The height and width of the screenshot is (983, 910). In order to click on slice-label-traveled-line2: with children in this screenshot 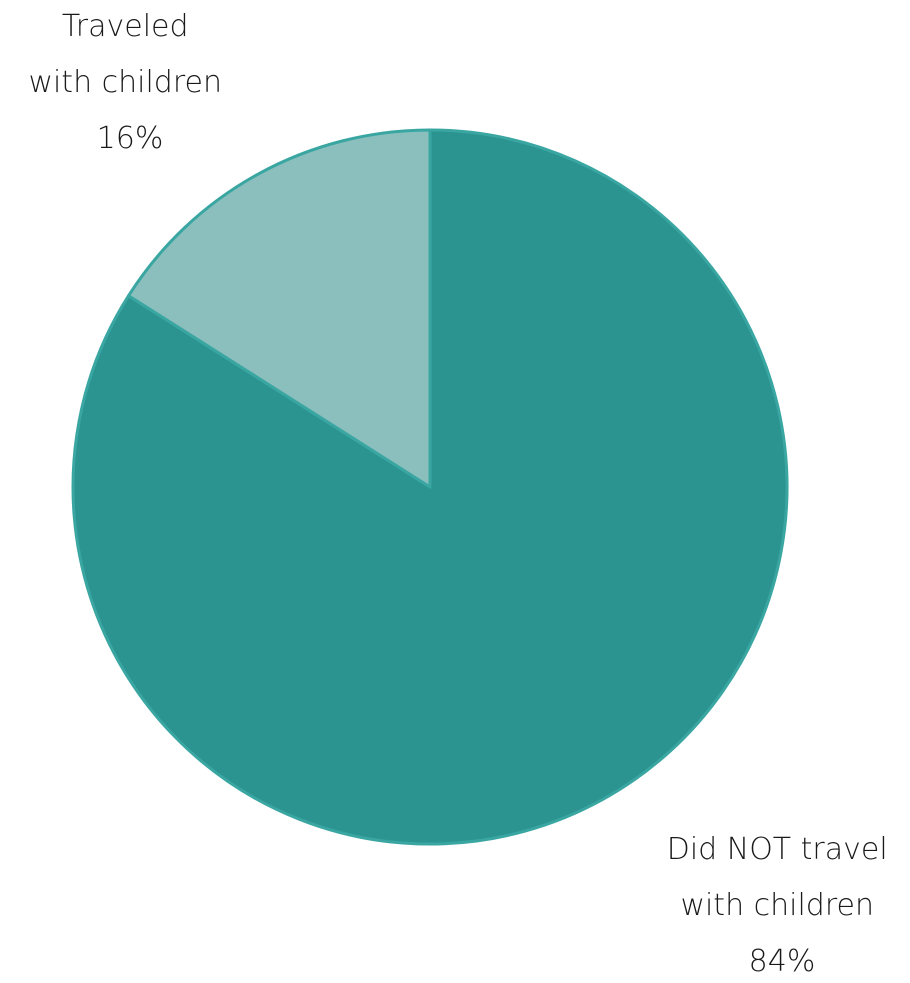, I will do `click(125, 82)`.